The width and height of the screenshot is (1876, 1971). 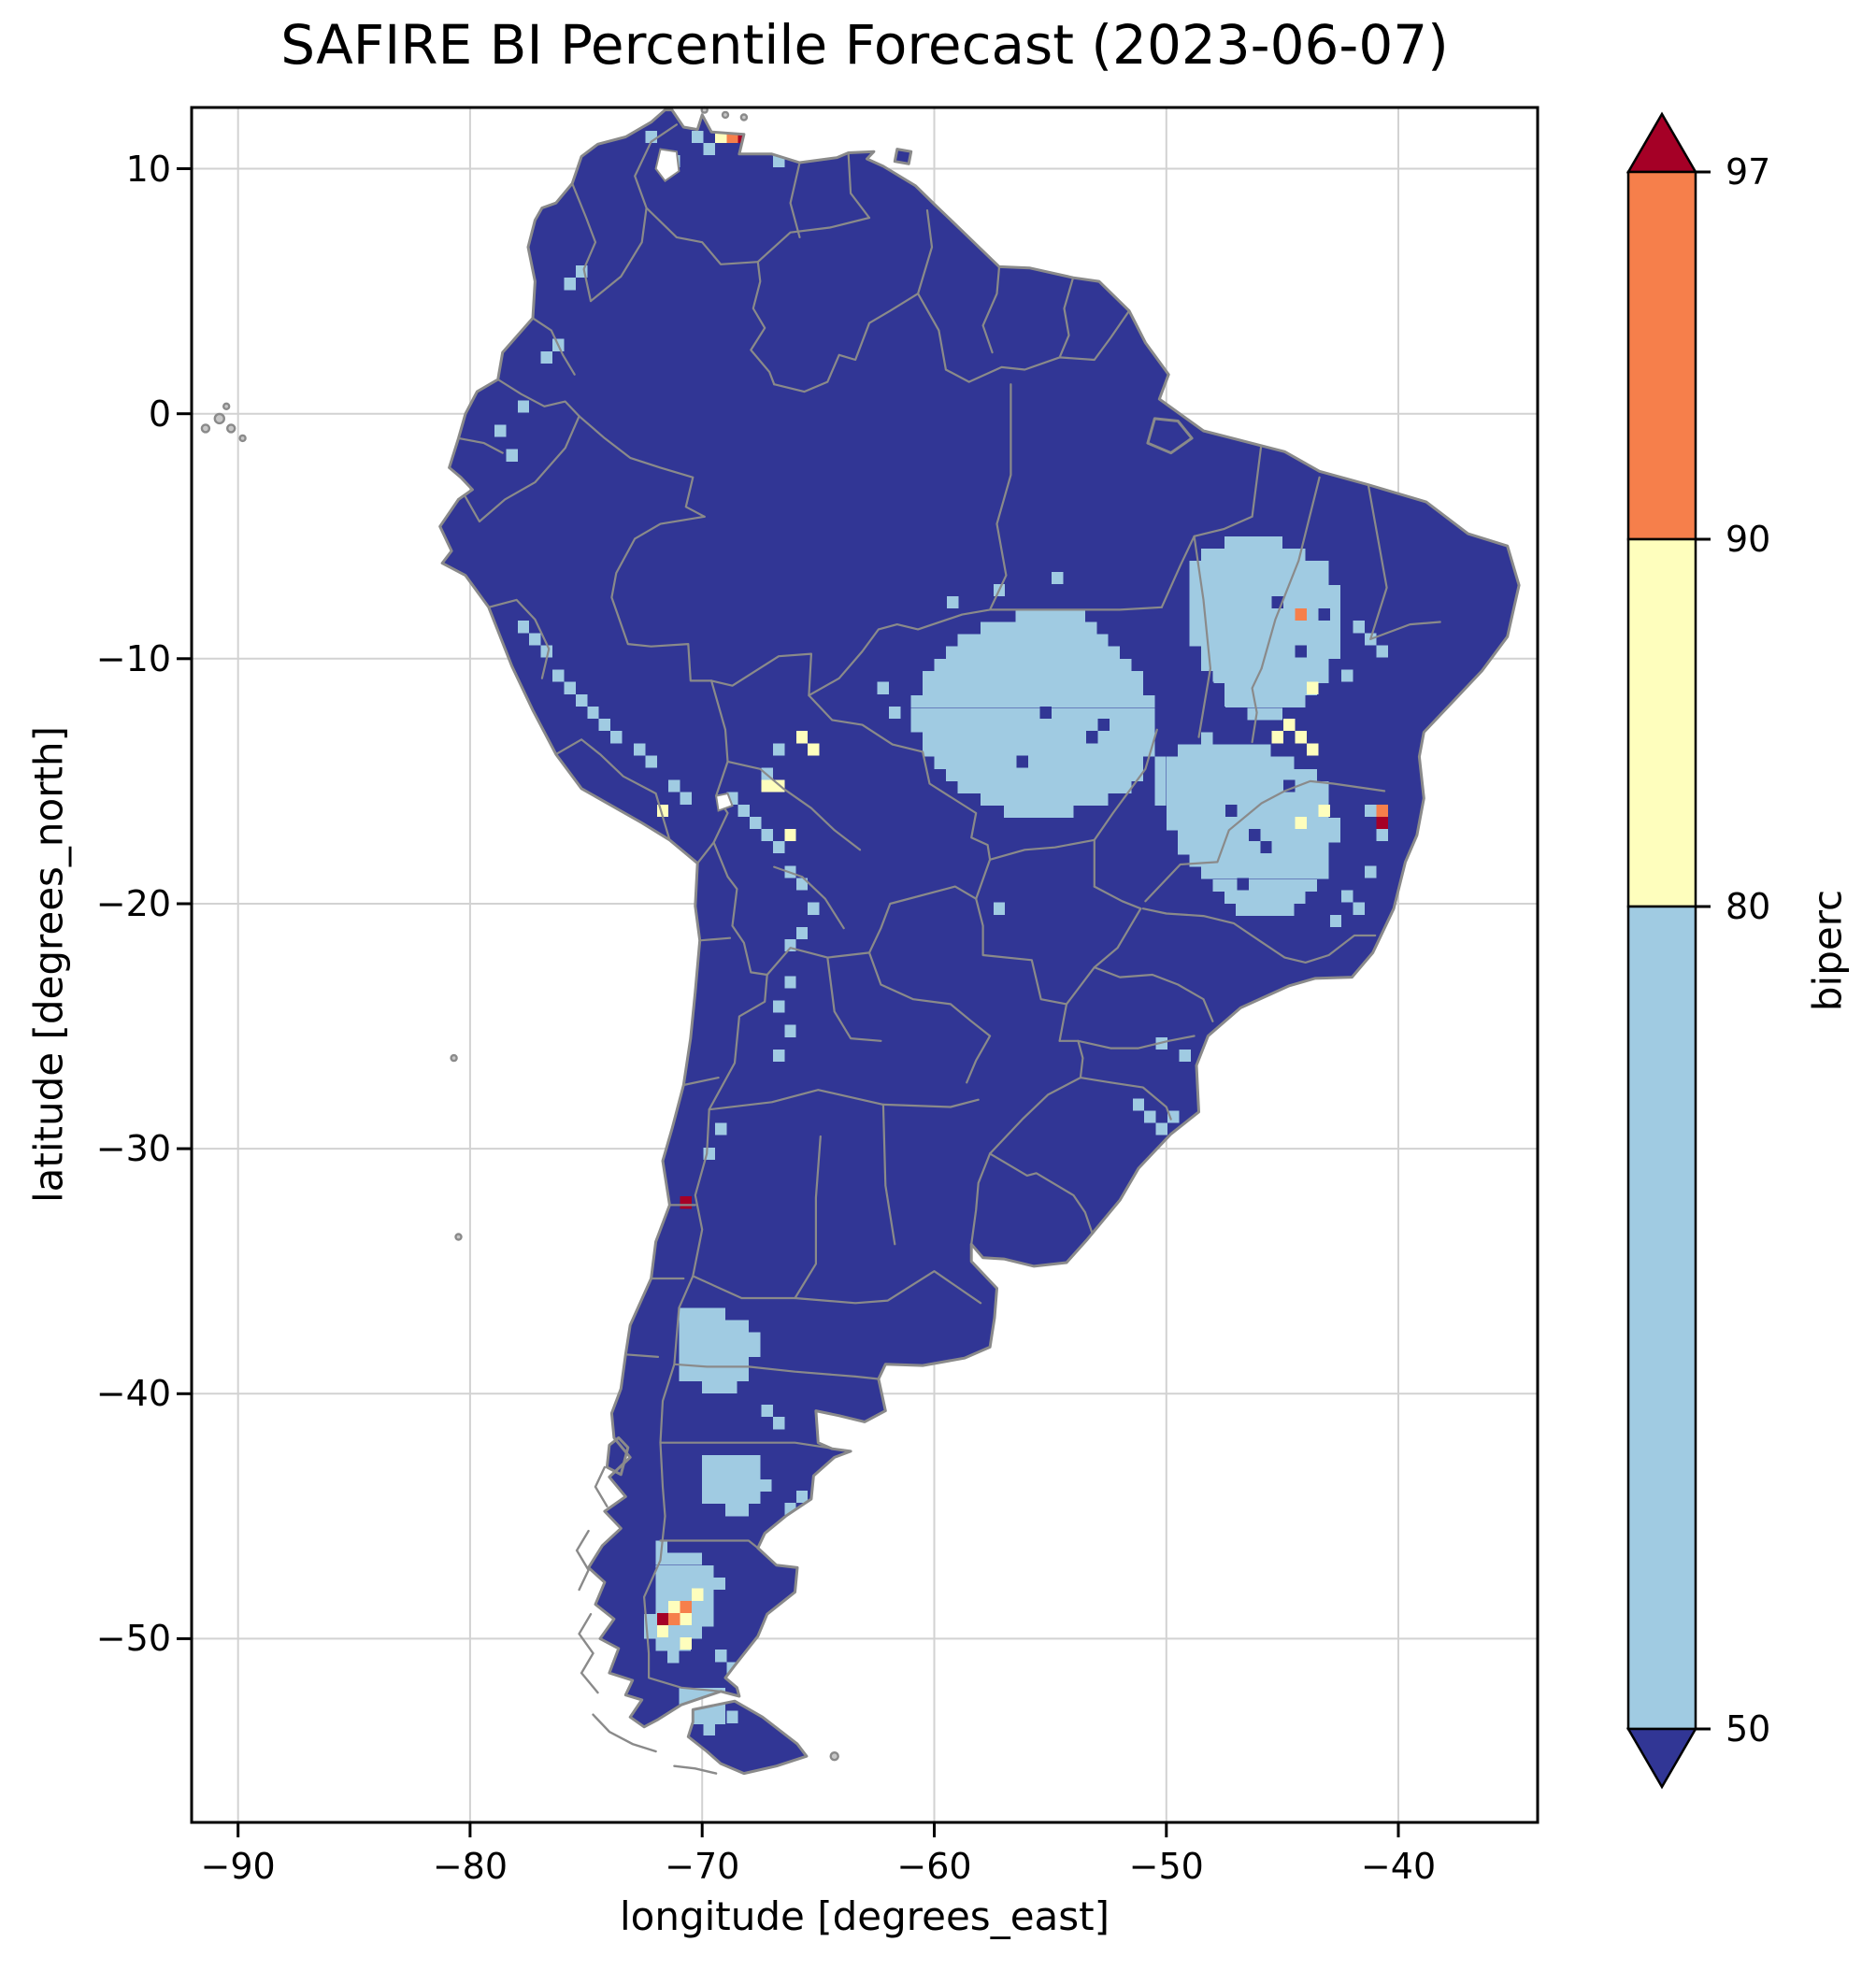 What do you see at coordinates (865, 1916) in the screenshot?
I see `x-axis-label: longitude [degrees_east]` at bounding box center [865, 1916].